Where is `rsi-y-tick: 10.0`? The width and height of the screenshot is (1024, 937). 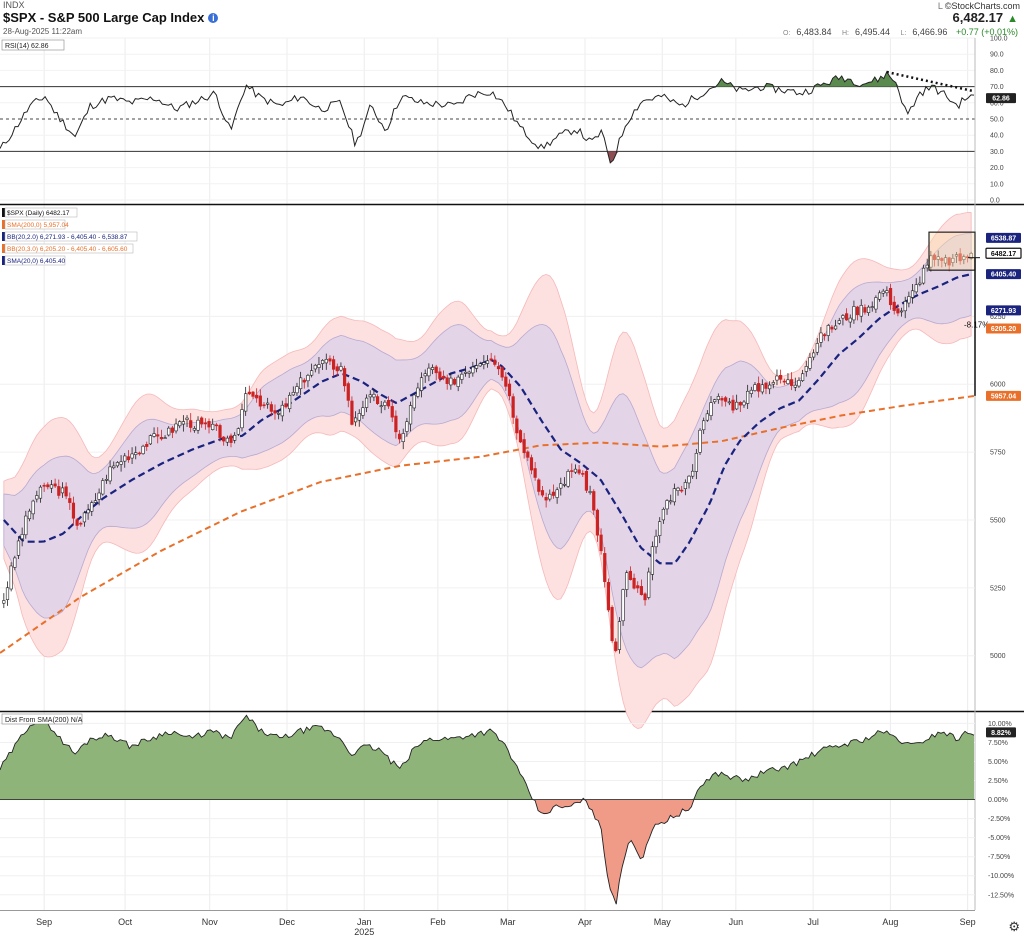 rsi-y-tick: 10.0 is located at coordinates (997, 184).